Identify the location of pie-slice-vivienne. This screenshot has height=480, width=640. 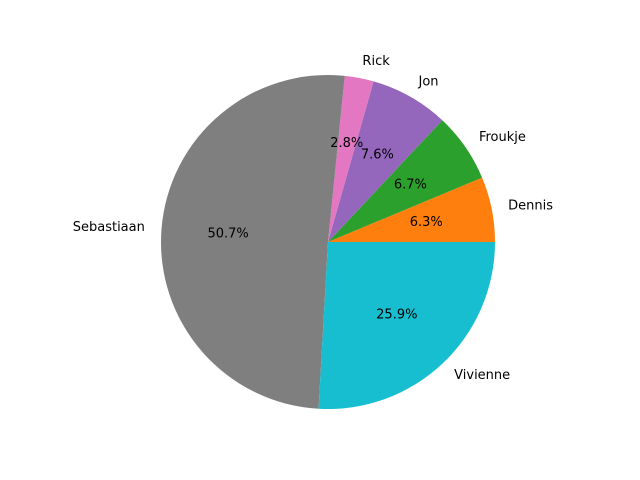
(406, 325).